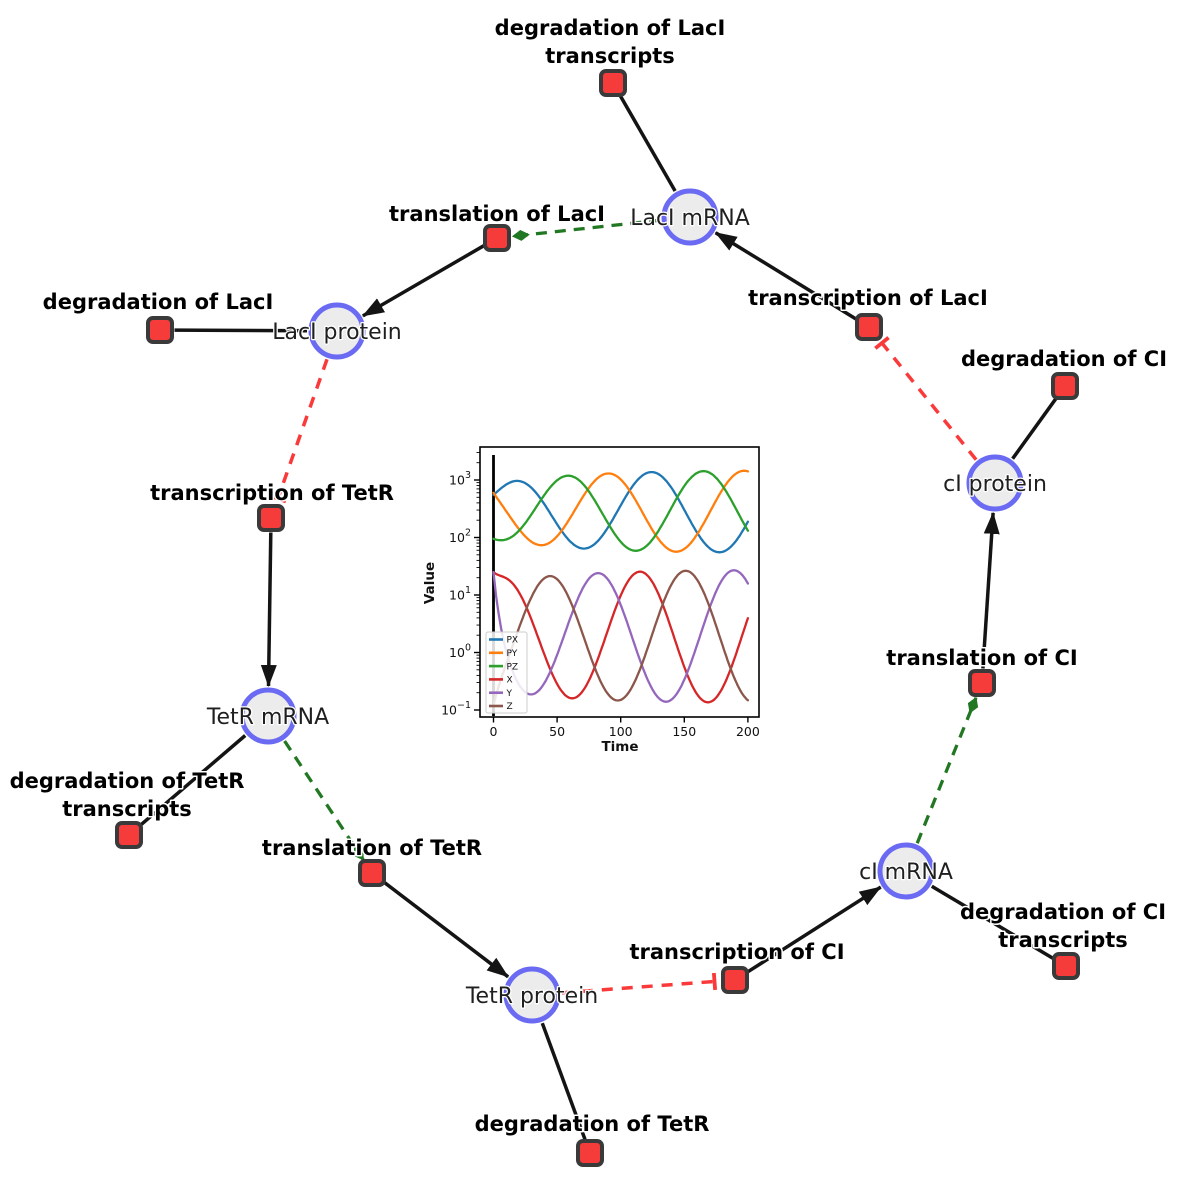  I want to click on reaction-label-transl-laci: translation of LacI, so click(497, 214).